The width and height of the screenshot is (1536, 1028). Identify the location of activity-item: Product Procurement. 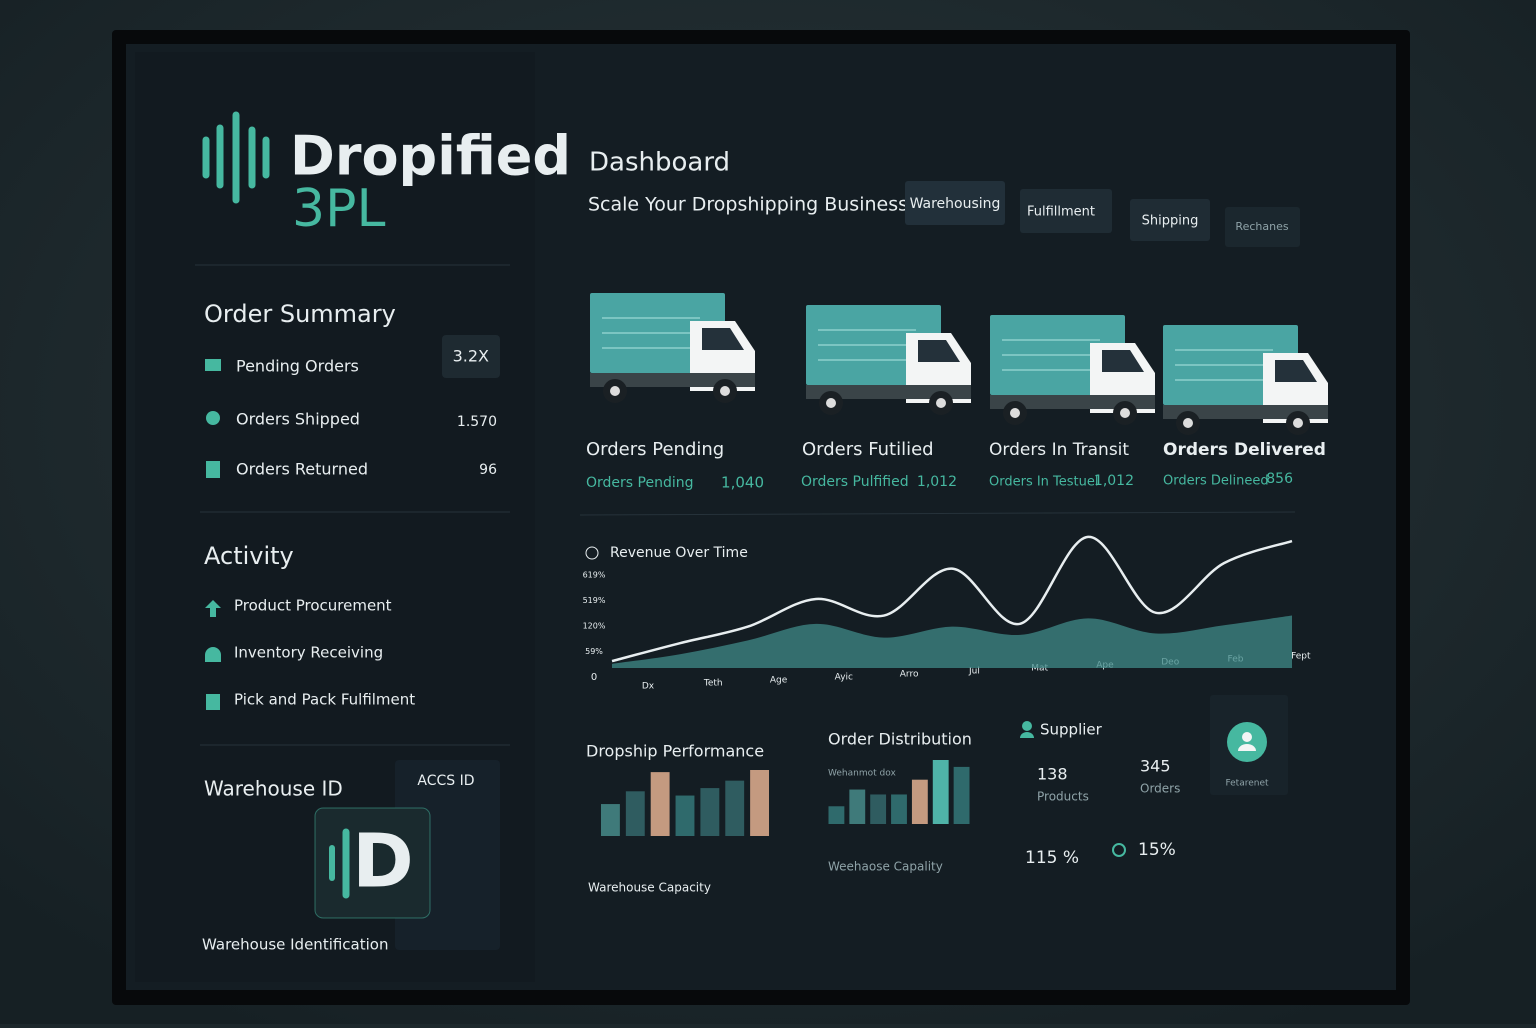
(313, 606).